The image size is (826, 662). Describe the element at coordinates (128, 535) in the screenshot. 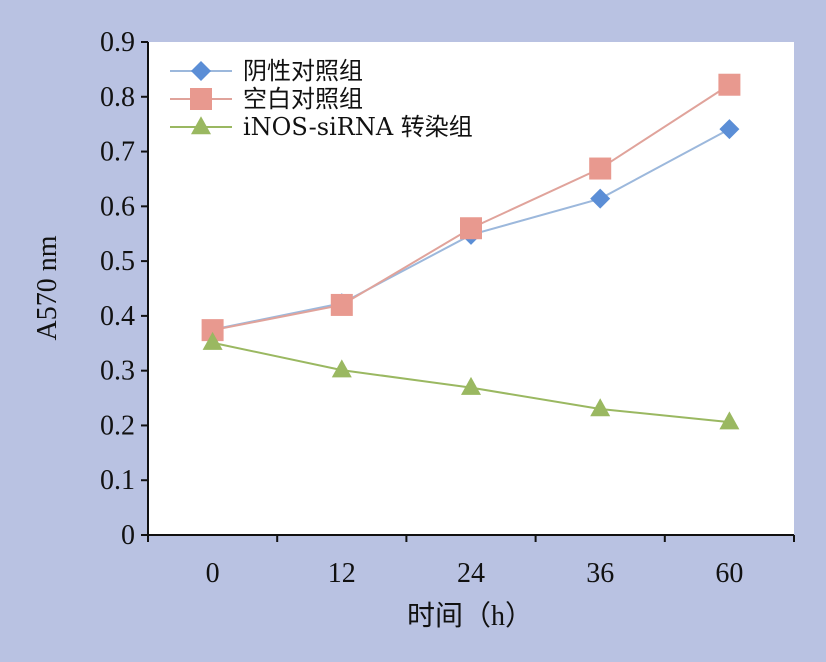

I see `y-tick-label: 0` at that location.